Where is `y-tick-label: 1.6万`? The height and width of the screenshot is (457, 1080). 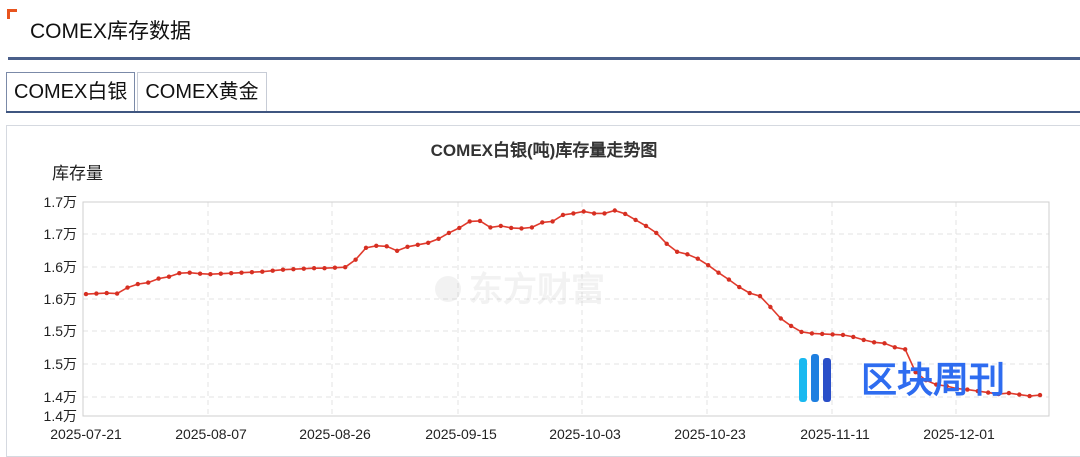 y-tick-label: 1.6万 is located at coordinates (60, 267).